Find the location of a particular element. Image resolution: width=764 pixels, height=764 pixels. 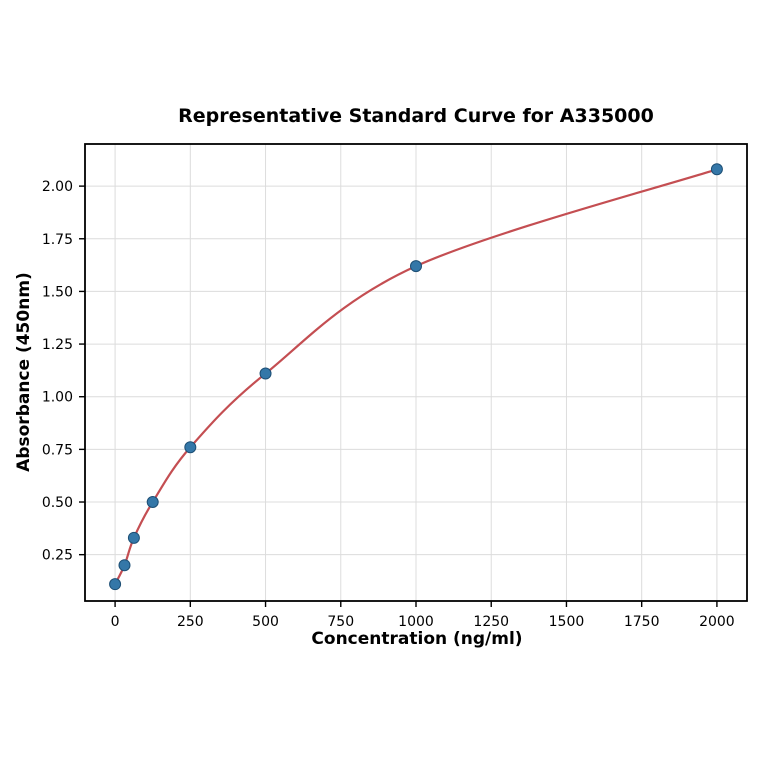

x-tick-label: 250 is located at coordinates (190, 622).